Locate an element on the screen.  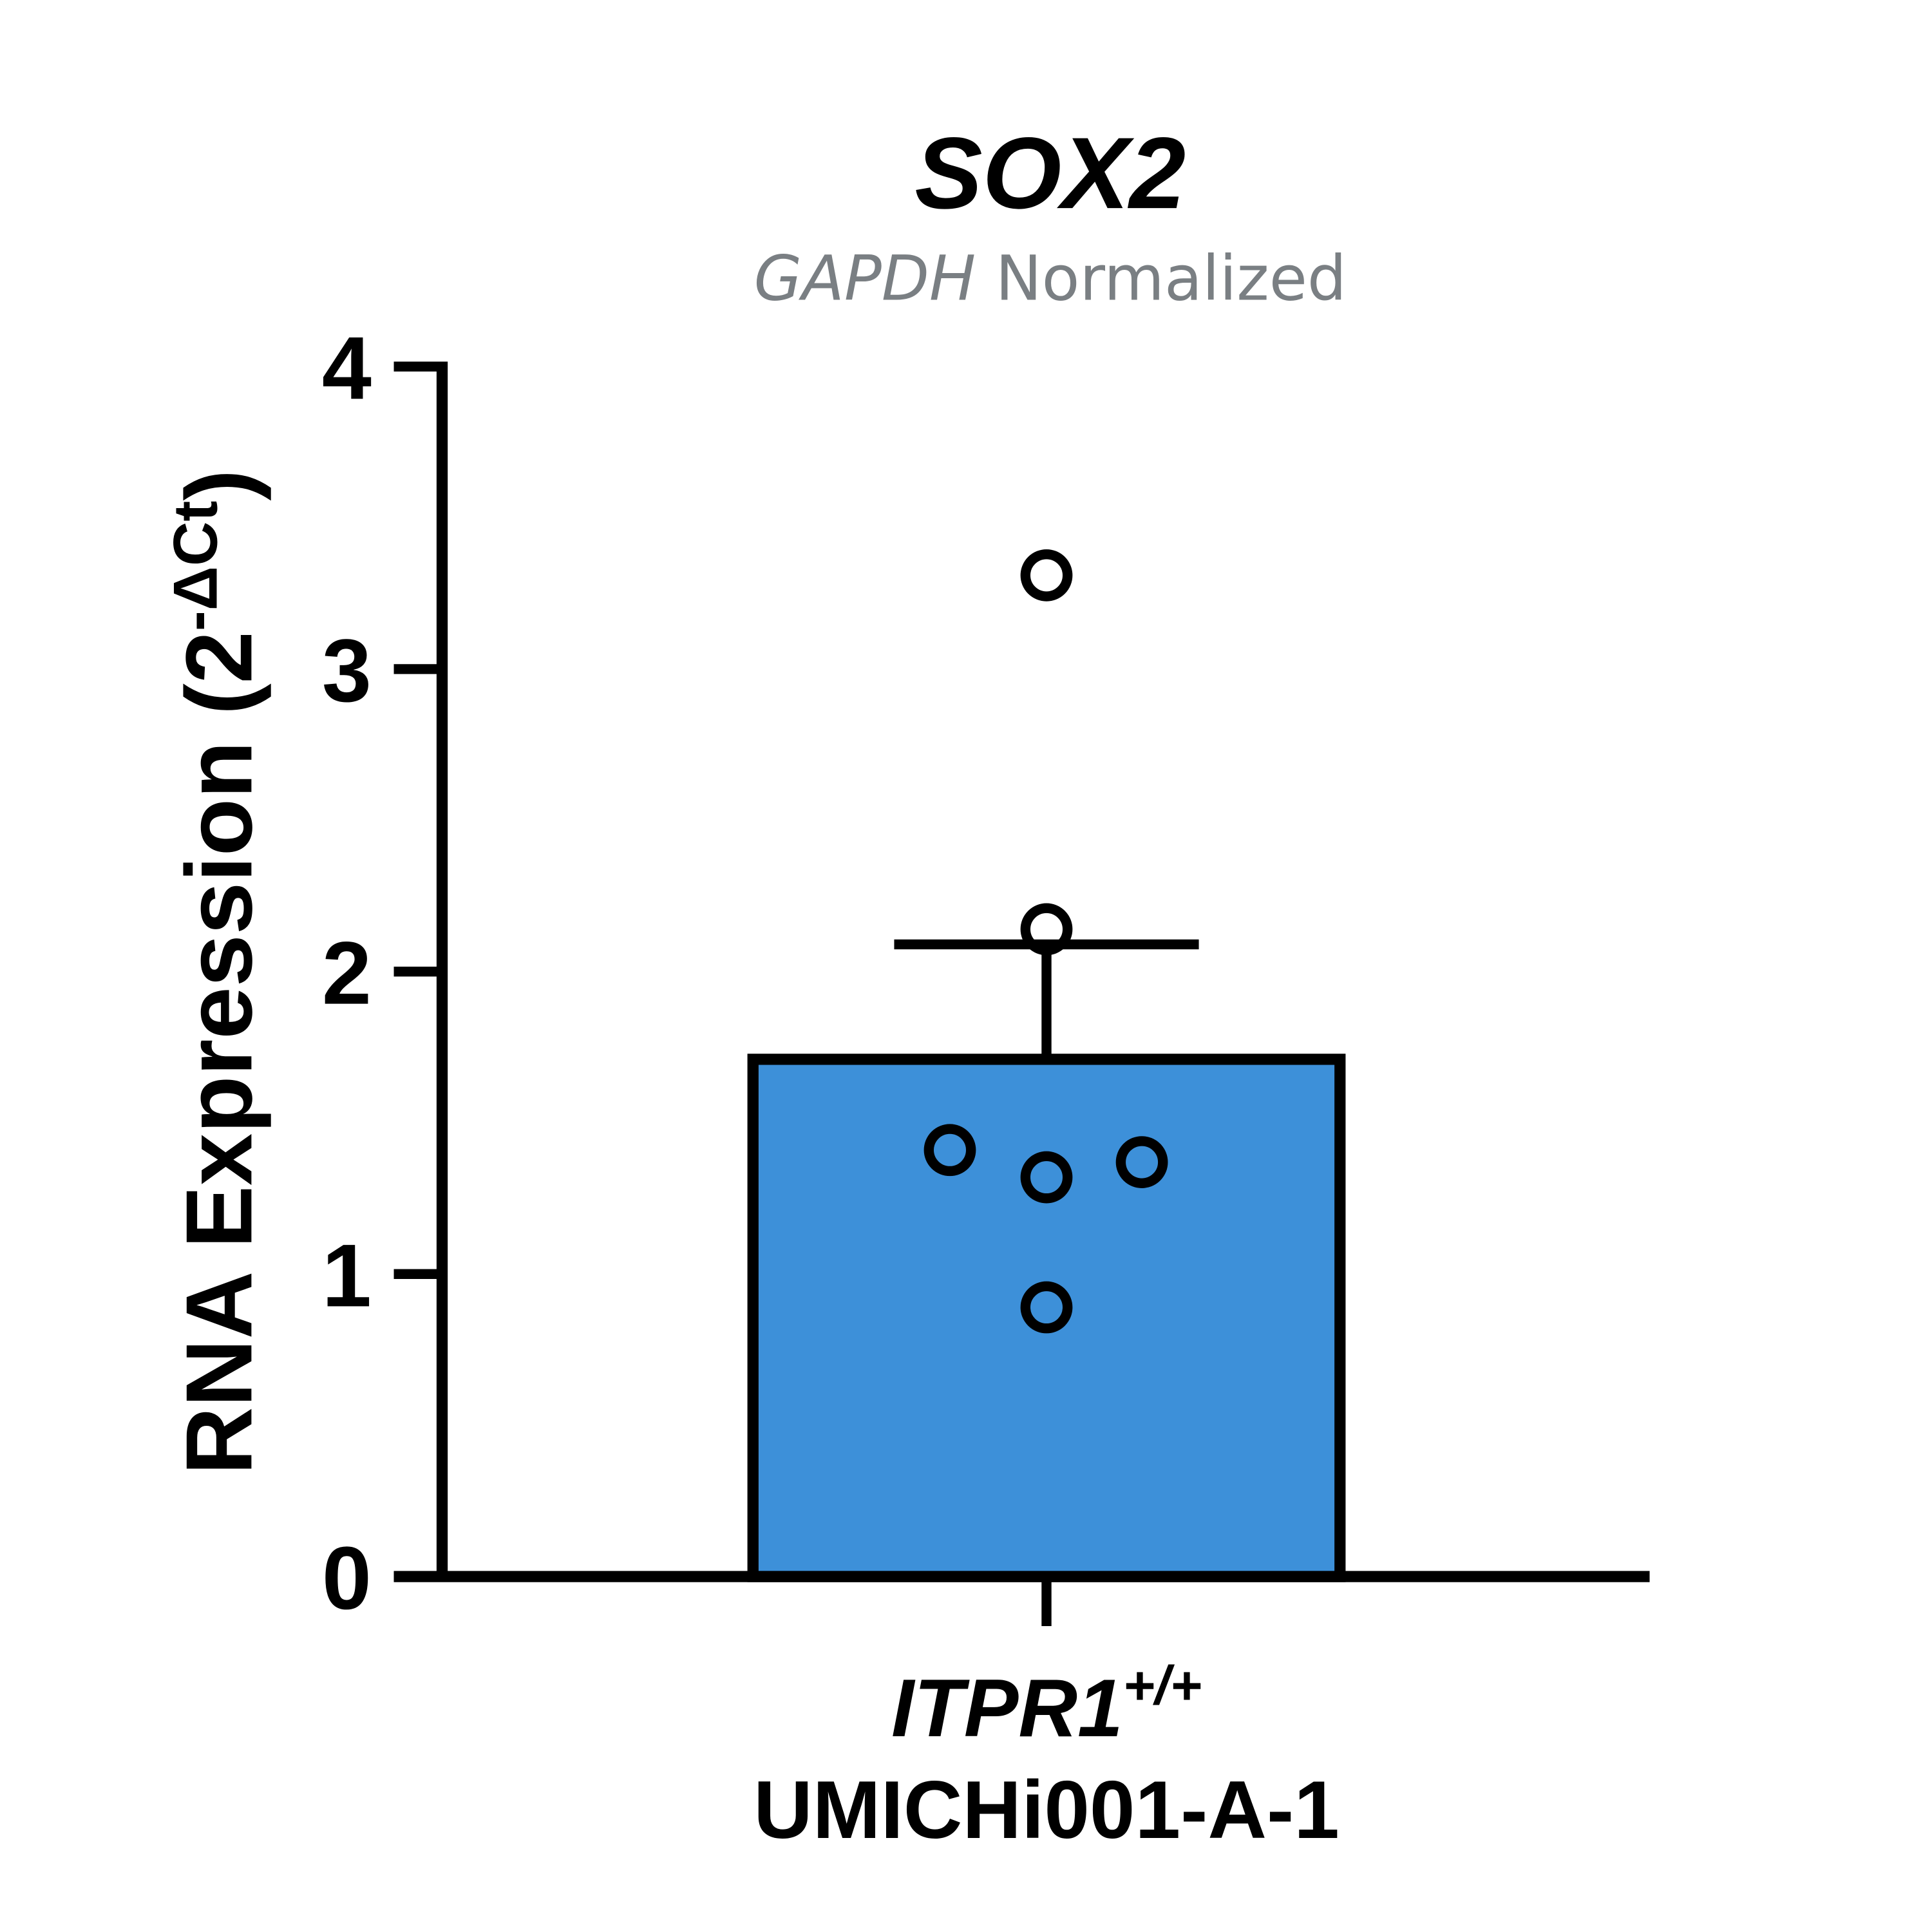
x-tick-label-gene: ITPR1+/+ is located at coordinates (1046, 1704).